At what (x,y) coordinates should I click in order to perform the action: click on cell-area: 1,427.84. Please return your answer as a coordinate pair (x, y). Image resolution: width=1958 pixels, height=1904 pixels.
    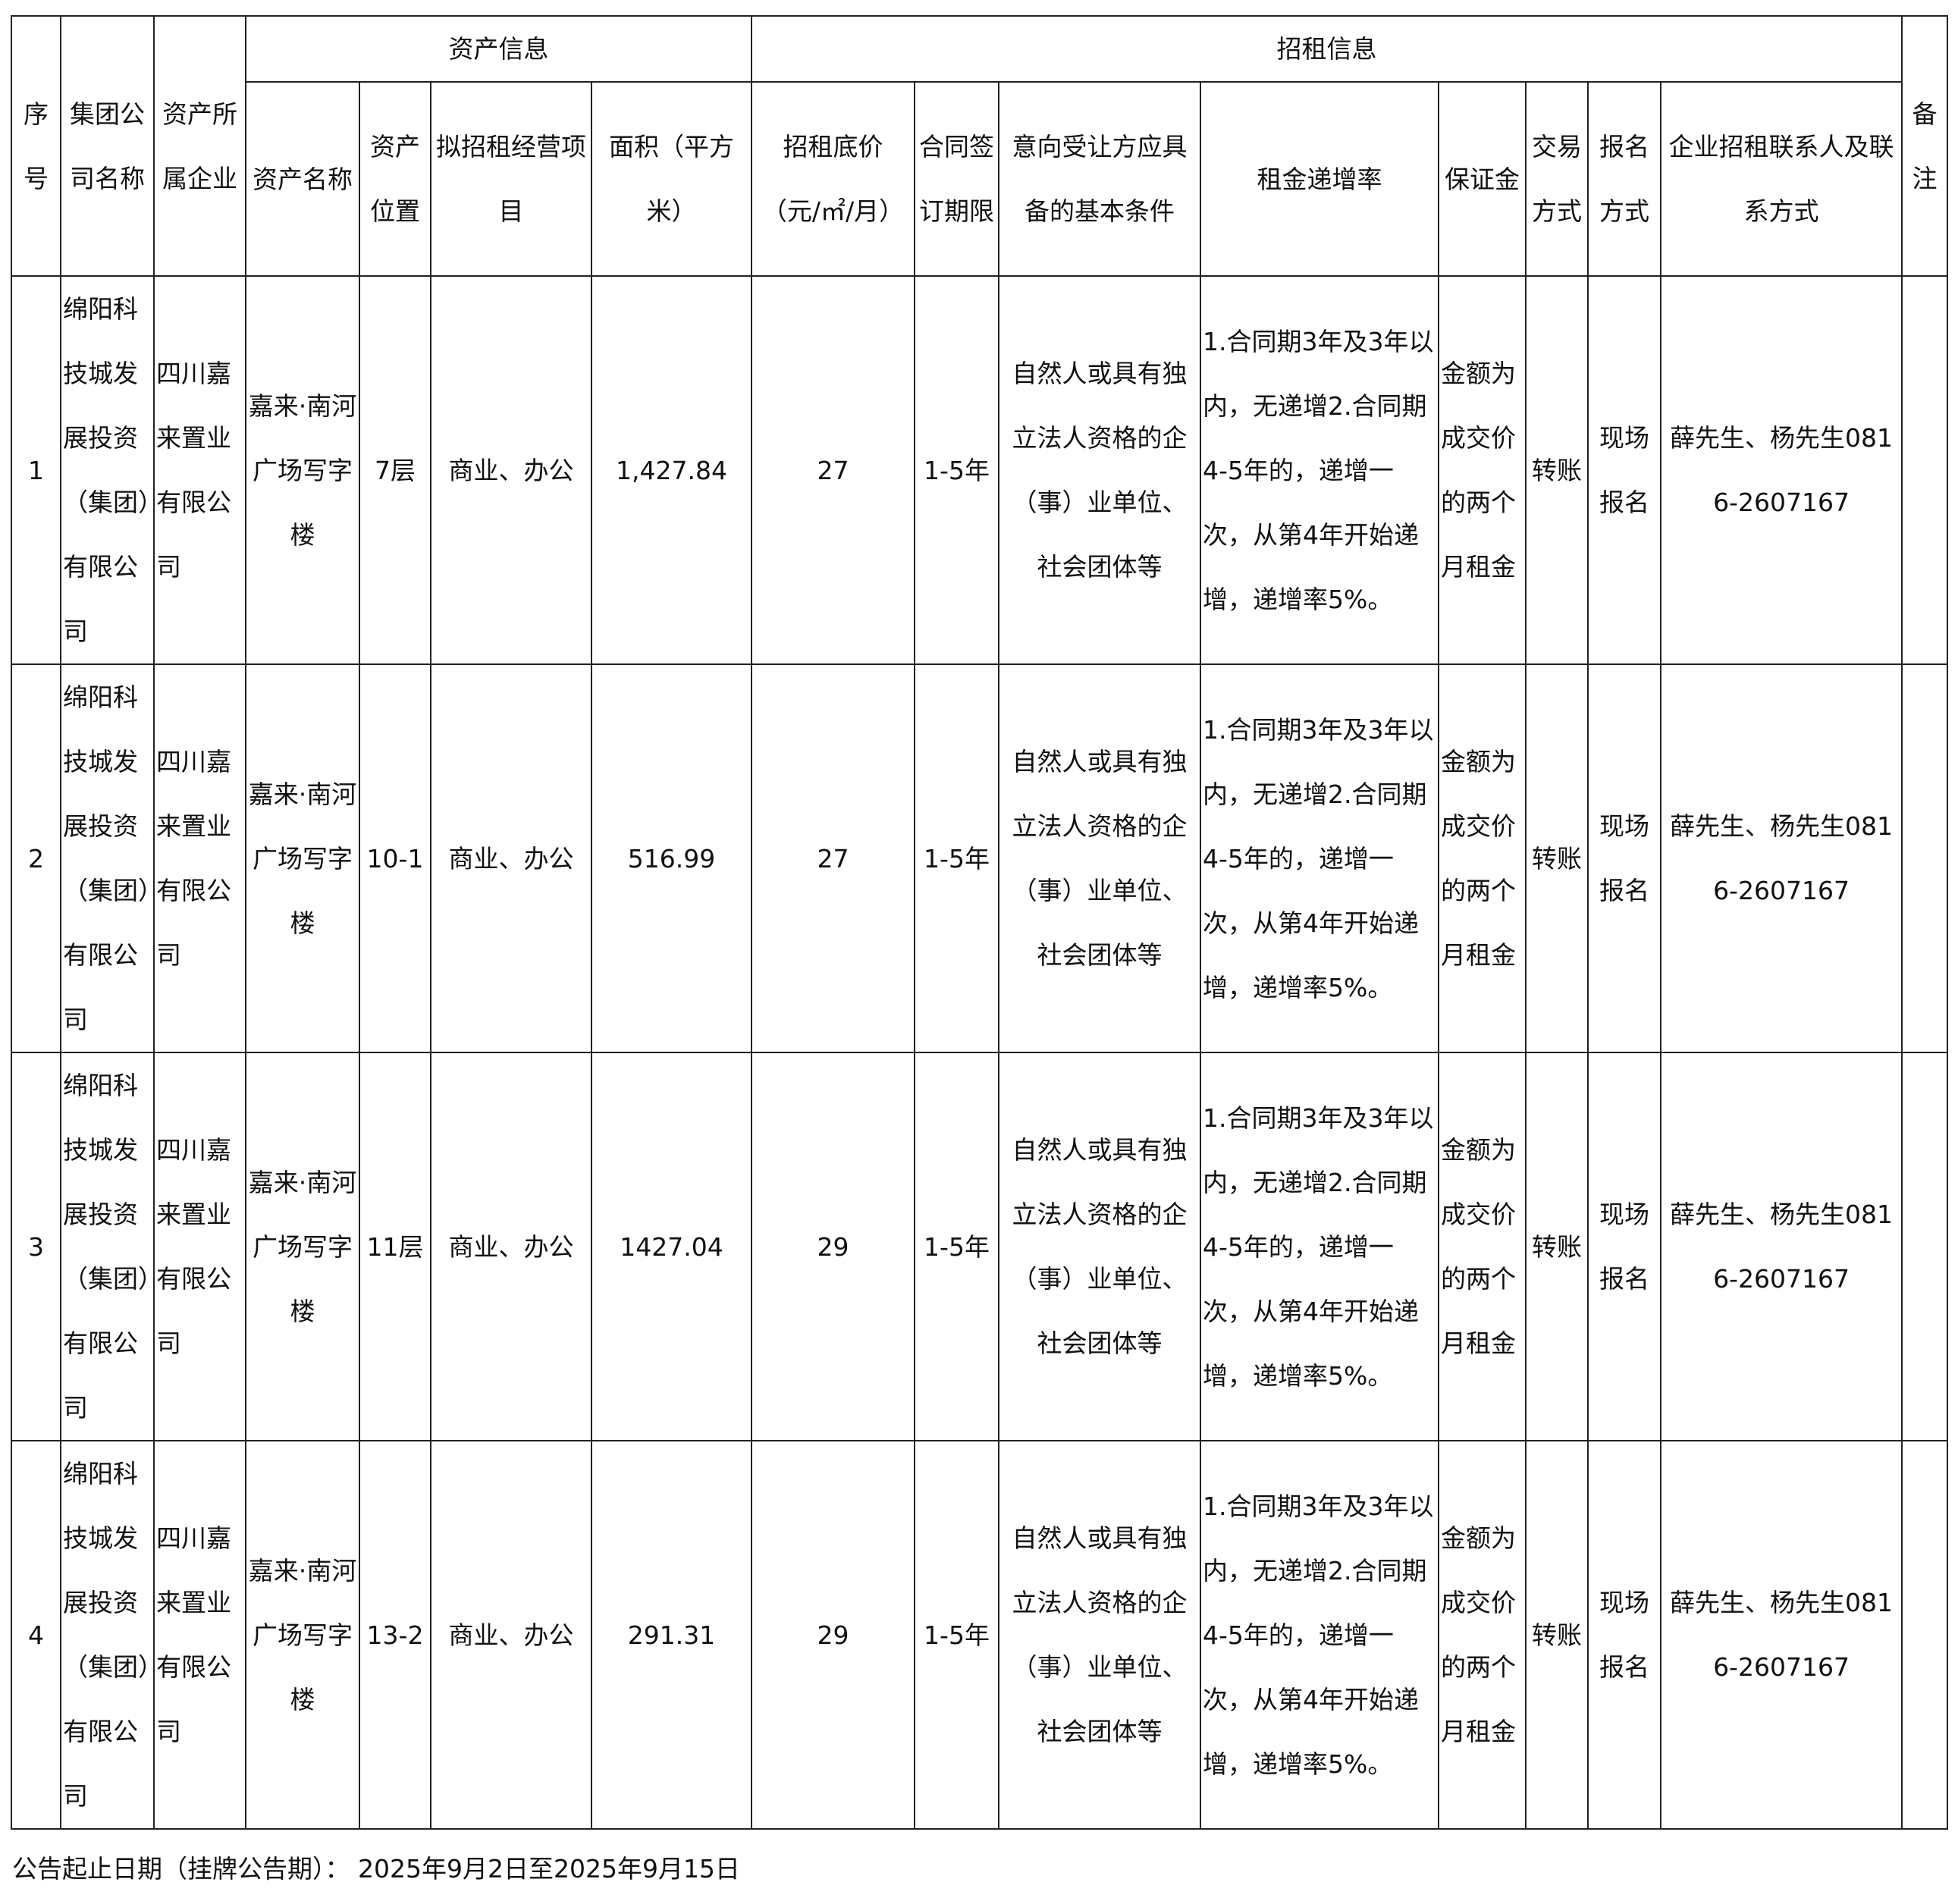
    Looking at the image, I should click on (671, 470).